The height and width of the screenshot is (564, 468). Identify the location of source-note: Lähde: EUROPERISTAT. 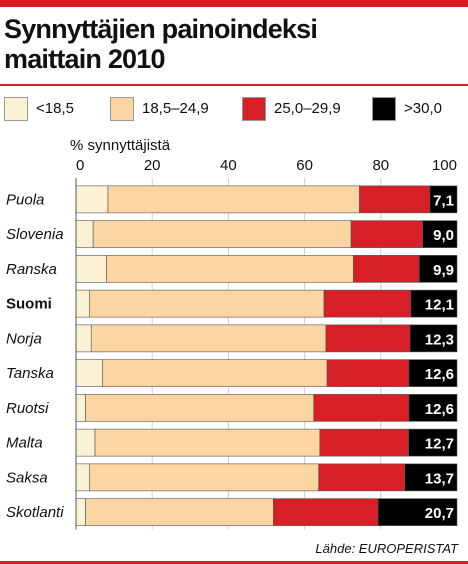
(386, 548).